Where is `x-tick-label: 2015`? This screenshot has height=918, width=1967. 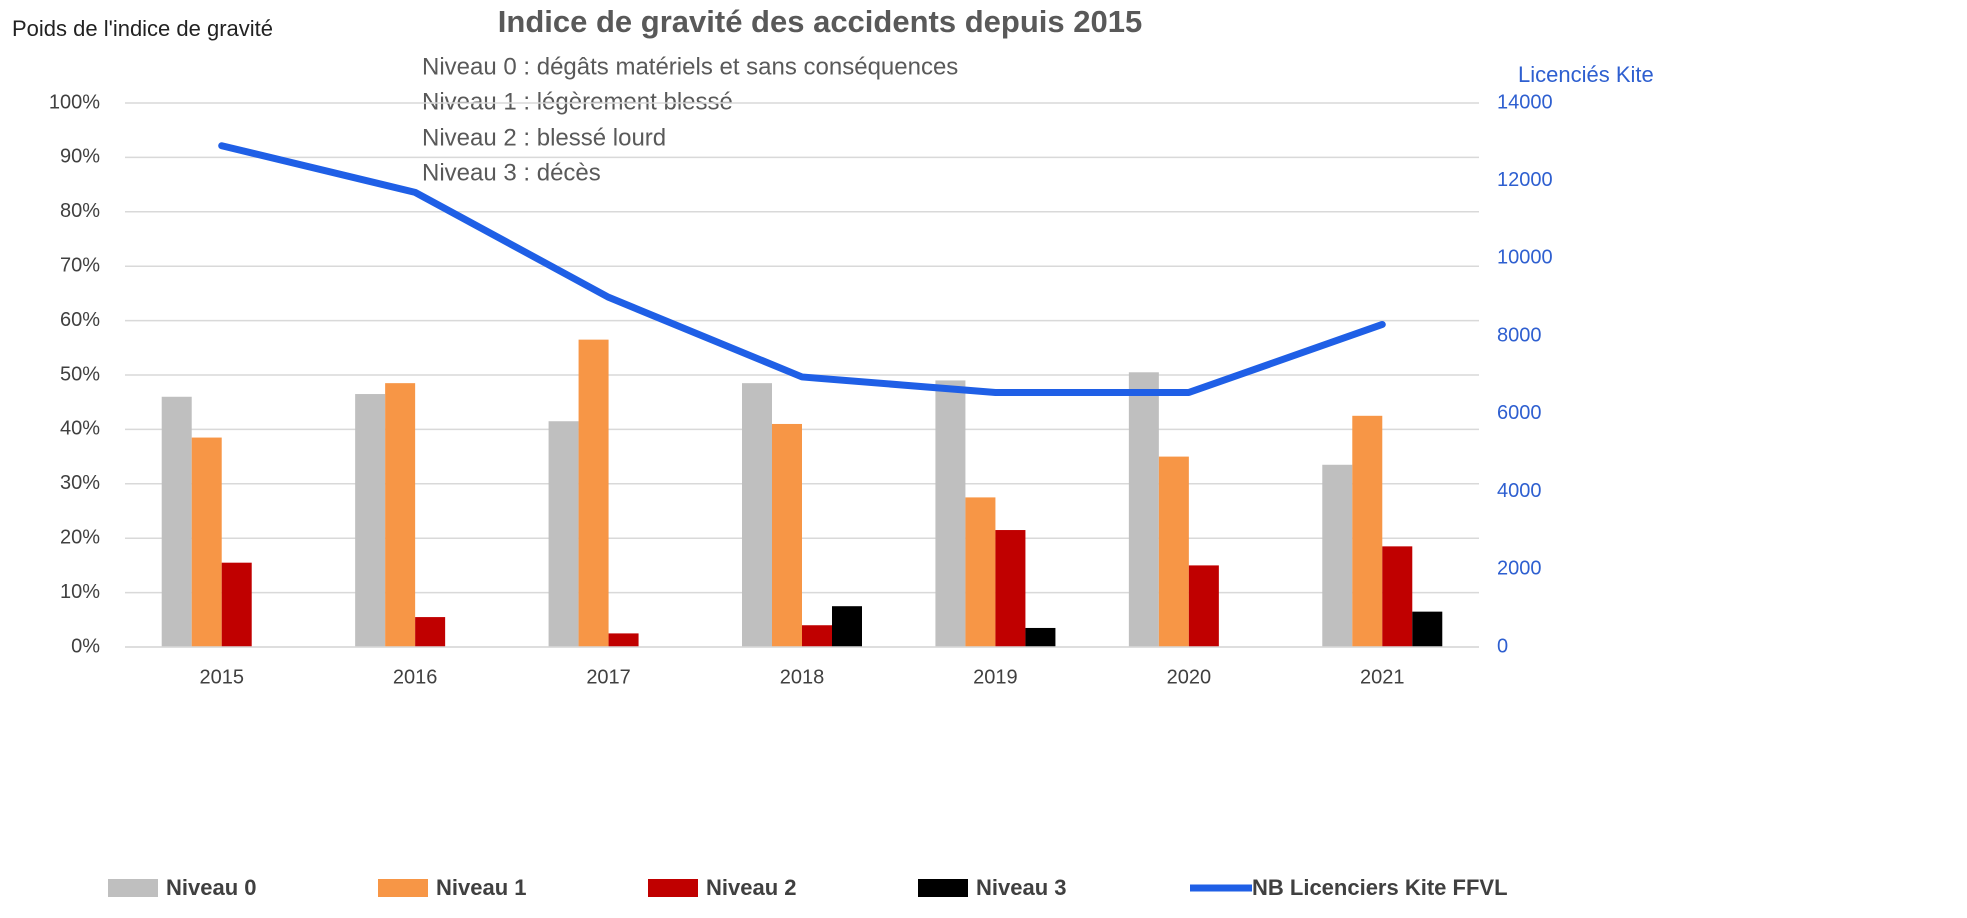
x-tick-label: 2015 is located at coordinates (221, 677).